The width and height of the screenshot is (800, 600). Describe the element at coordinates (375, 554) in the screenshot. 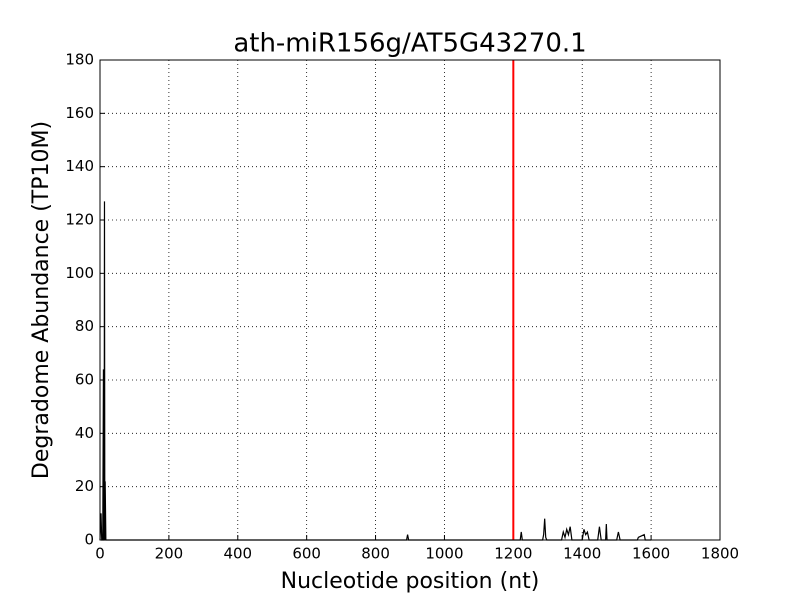

I see `x-tick-label: 800` at that location.